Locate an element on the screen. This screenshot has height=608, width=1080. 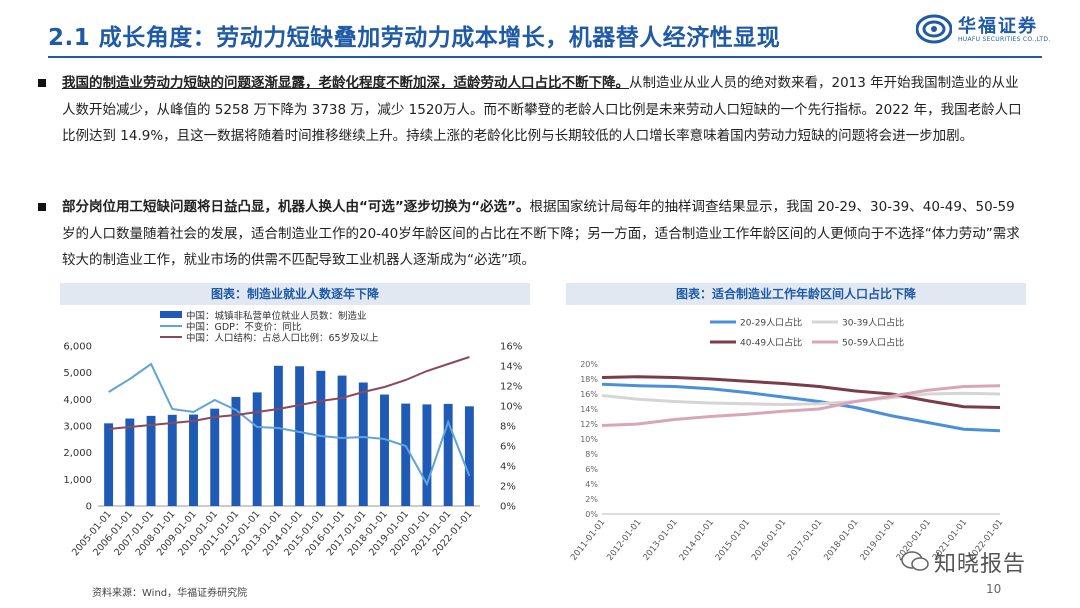
y-left-tick-label: 3,000 is located at coordinates (77, 427).